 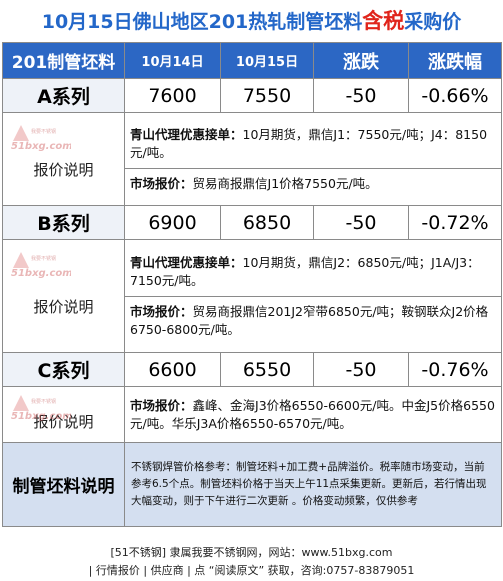 I want to click on title-suffix: 采购价, so click(x=433, y=22).